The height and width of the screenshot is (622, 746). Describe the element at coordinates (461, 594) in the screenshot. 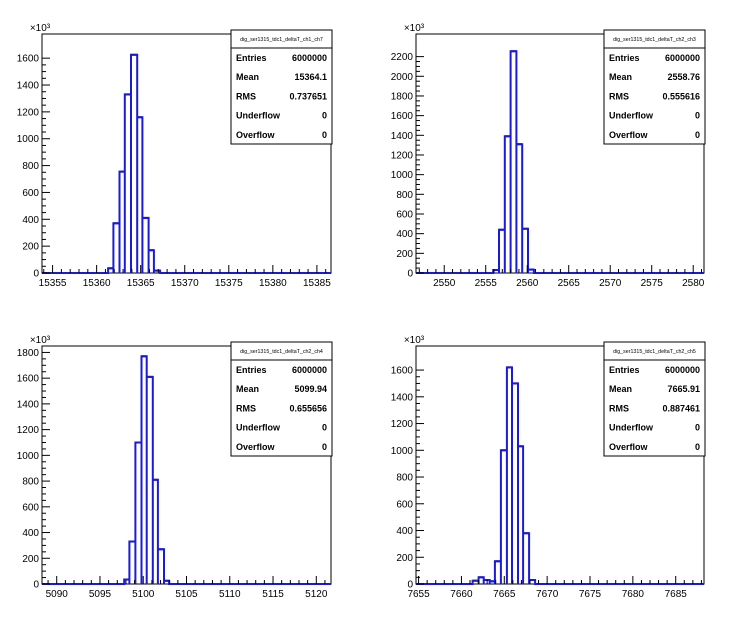

I see `x-tick-label: 7660` at that location.